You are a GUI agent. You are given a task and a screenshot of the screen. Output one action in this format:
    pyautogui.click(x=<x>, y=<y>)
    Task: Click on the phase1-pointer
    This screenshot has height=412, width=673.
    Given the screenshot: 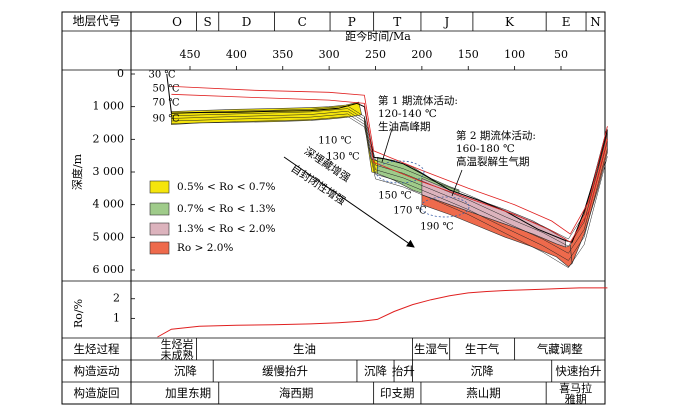 What is the action you would take?
    pyautogui.click(x=387, y=145)
    